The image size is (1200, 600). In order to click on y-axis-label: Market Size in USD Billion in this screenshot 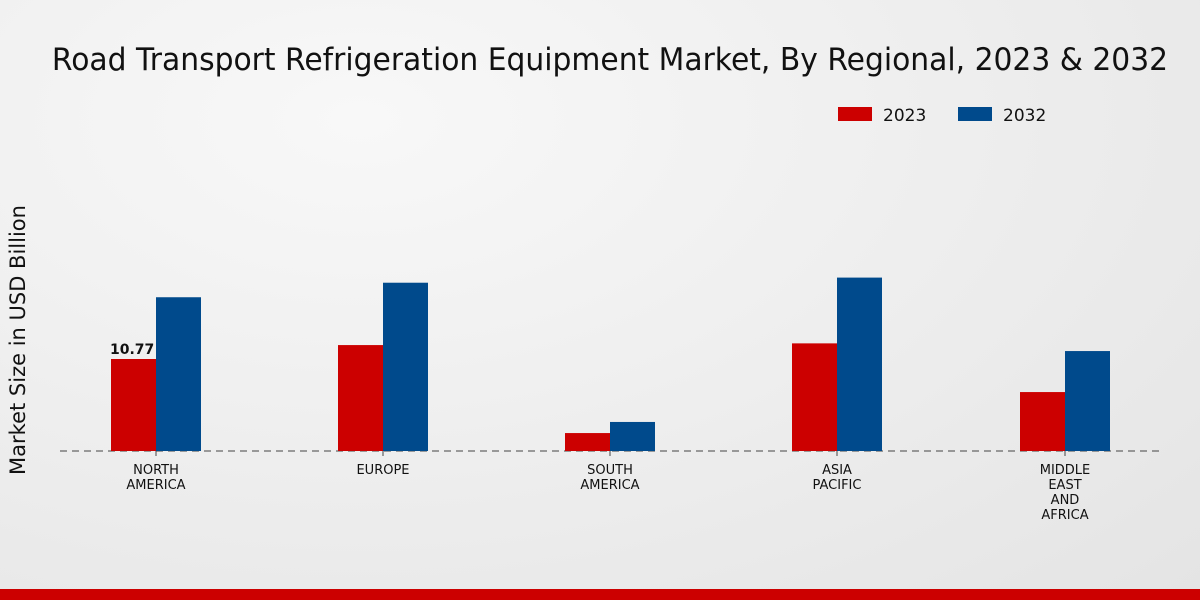, I will do `click(18, 340)`.